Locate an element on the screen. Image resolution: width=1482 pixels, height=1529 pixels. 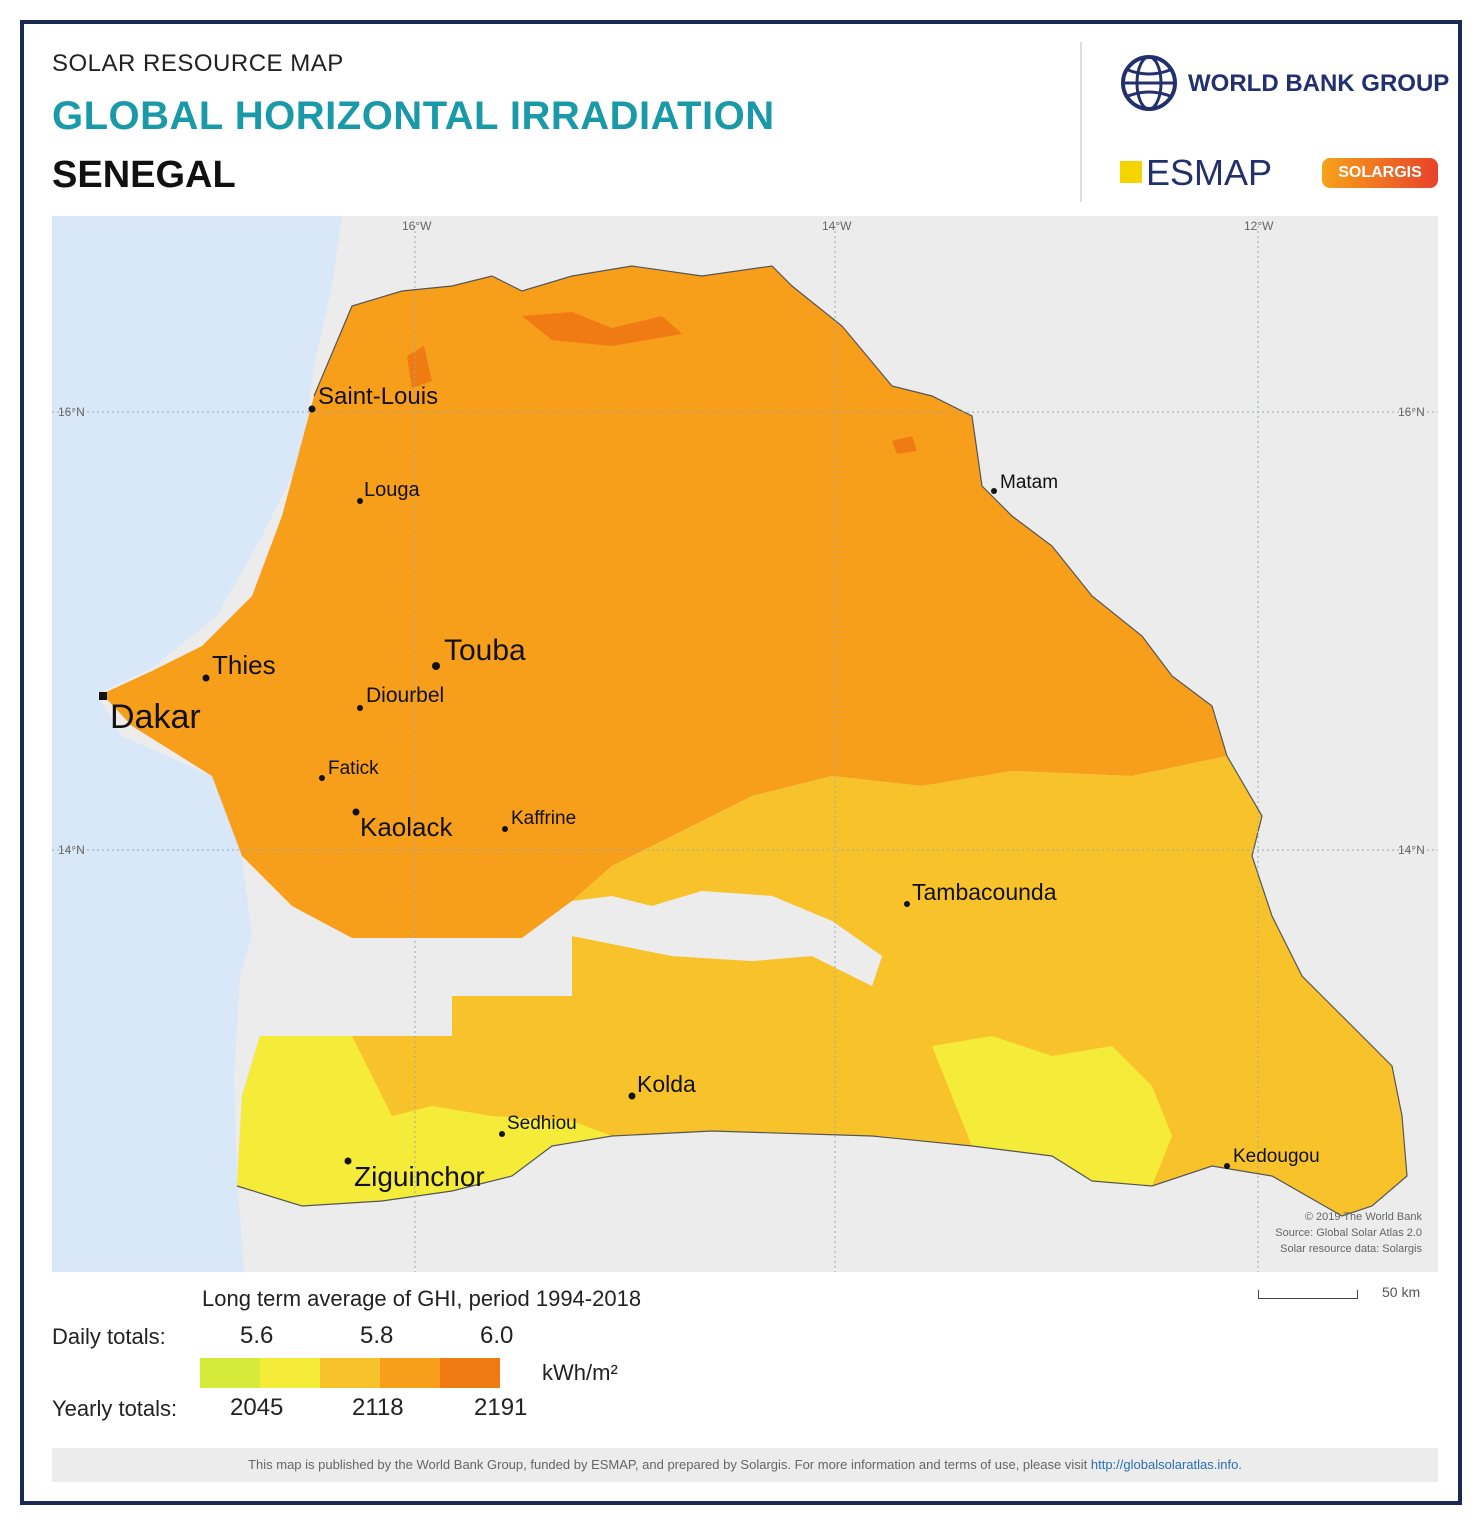
city-touba: Touba is located at coordinates (479, 652).